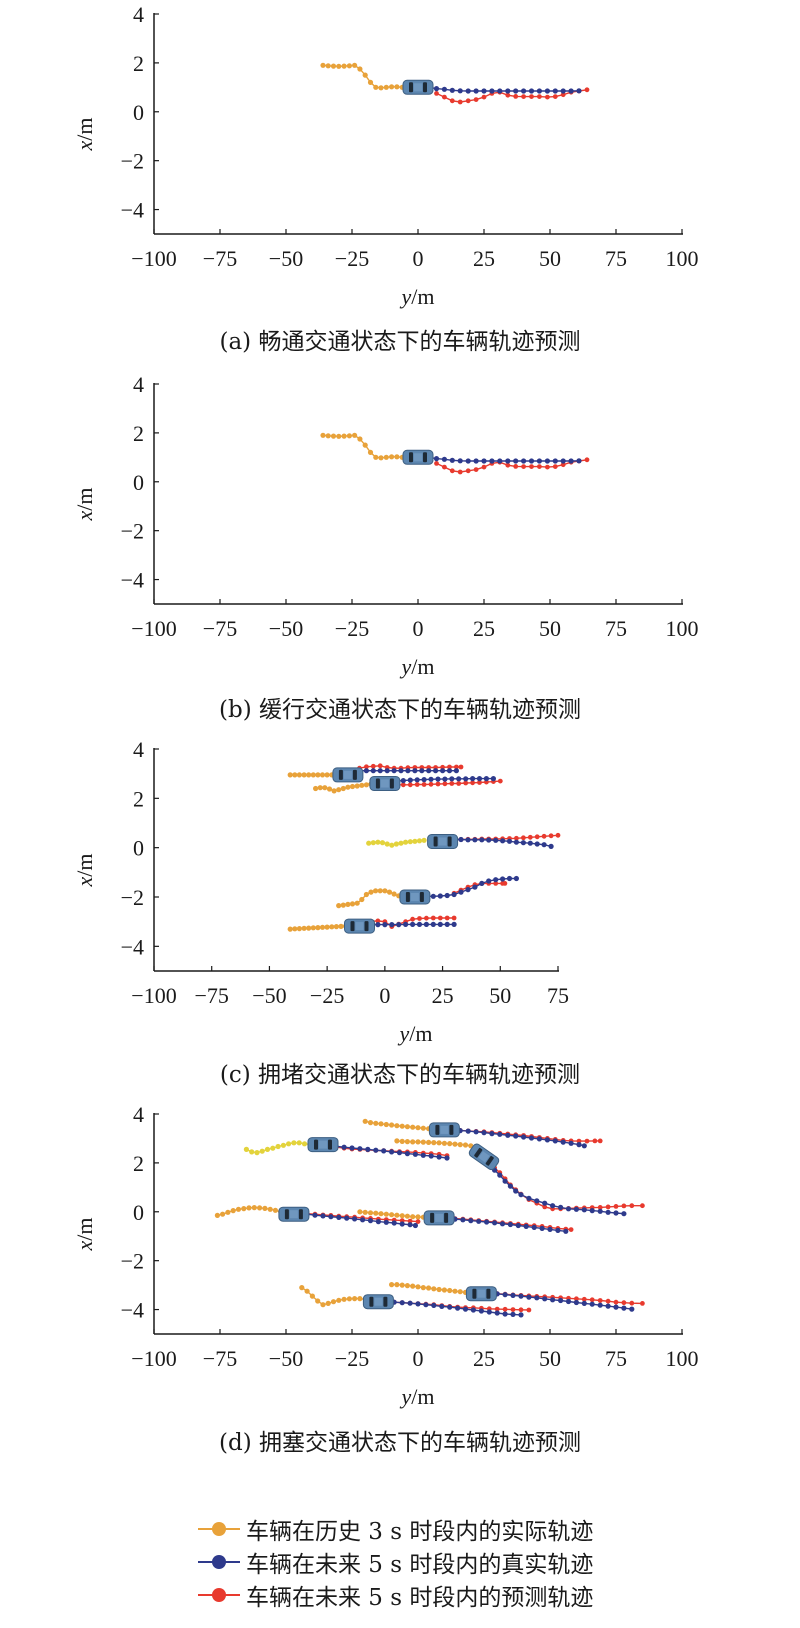 The width and height of the screenshot is (800, 1628). What do you see at coordinates (219, 1595) in the screenshot?
I see `legend-swatch-prediction` at bounding box center [219, 1595].